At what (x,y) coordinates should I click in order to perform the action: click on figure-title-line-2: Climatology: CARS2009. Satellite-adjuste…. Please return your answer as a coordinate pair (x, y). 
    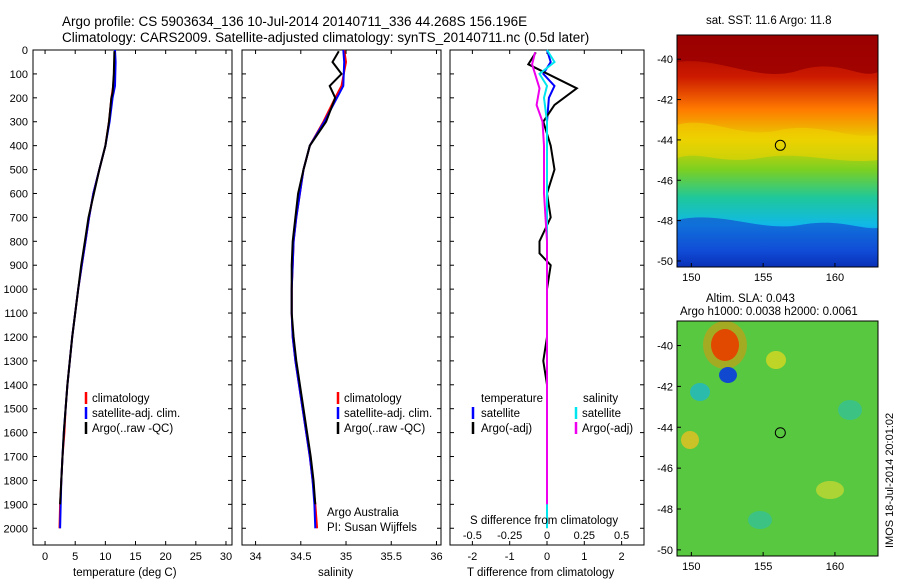
    Looking at the image, I should click on (326, 37).